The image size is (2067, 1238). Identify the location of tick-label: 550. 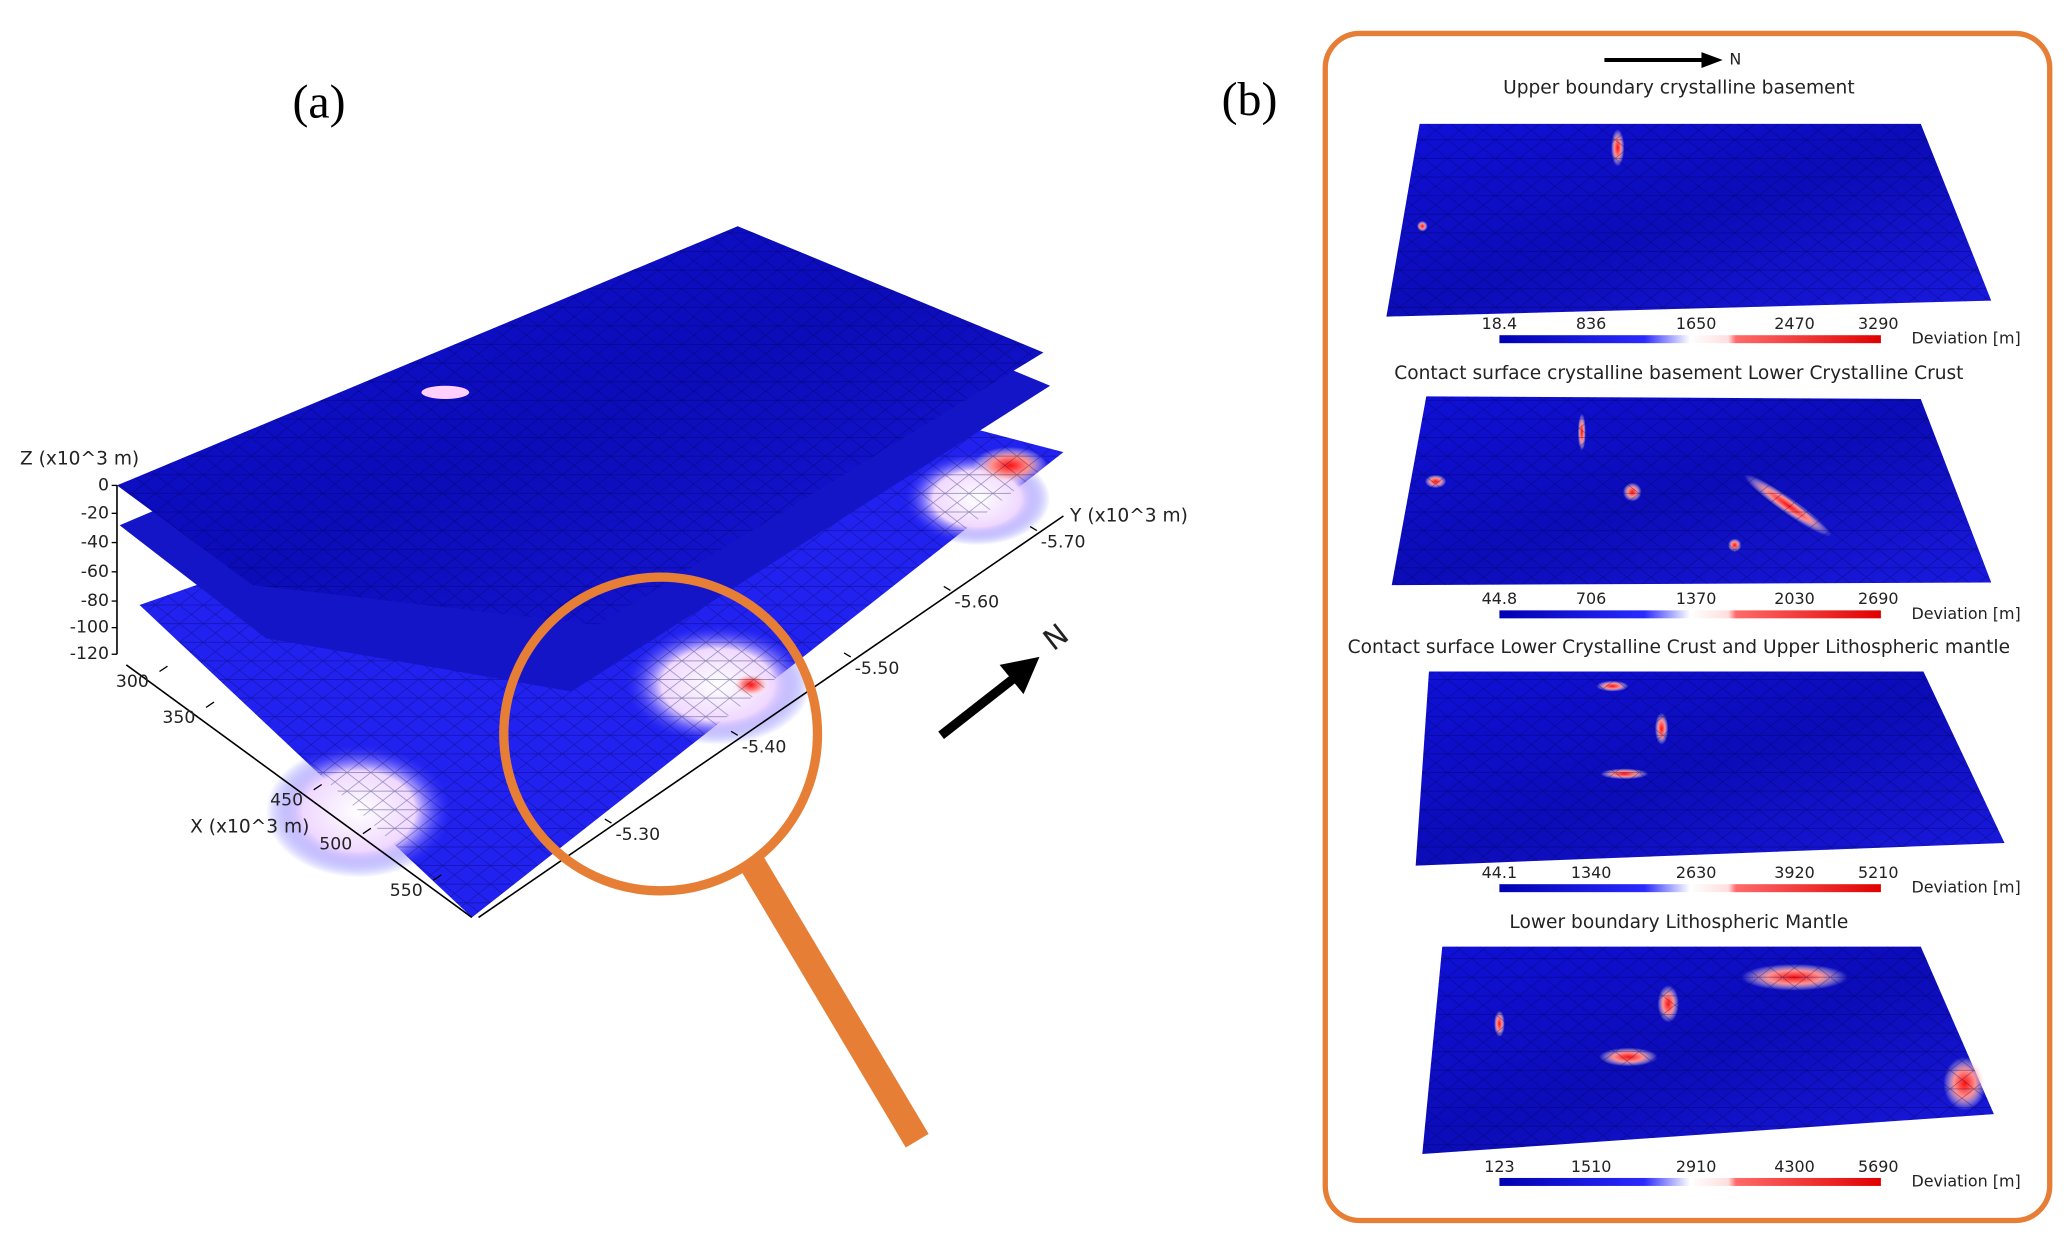
(406, 891).